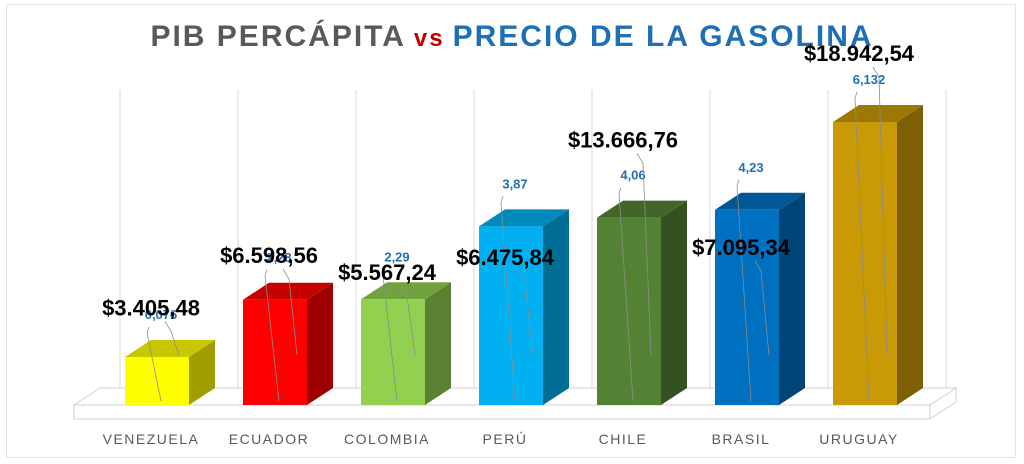 This screenshot has height=464, width=1024. Describe the element at coordinates (387, 439) in the screenshot. I see `category-label: COLOMBIA` at that location.